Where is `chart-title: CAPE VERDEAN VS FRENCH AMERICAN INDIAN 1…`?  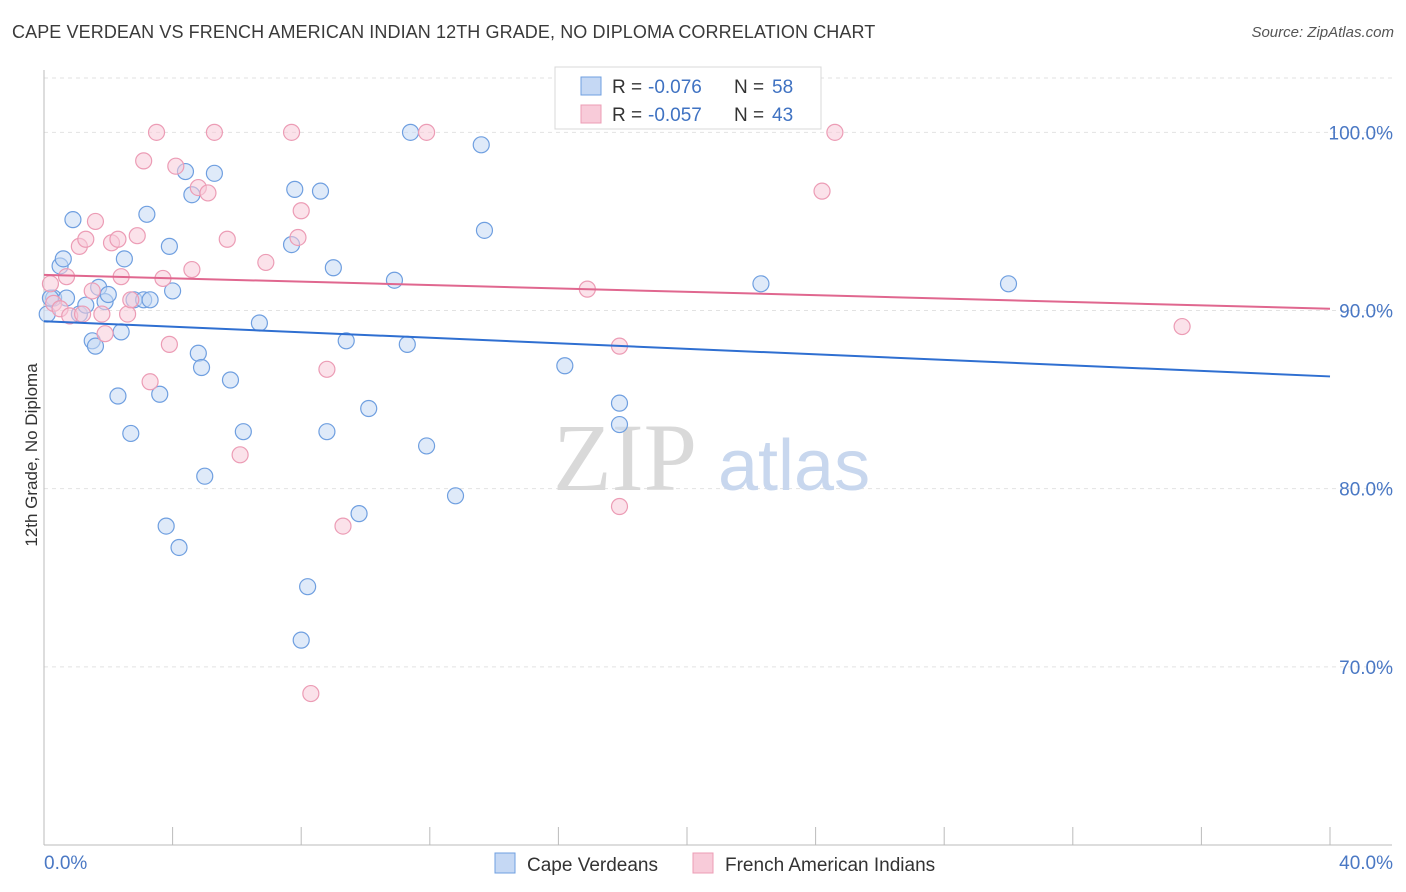 chart-title: CAPE VERDEAN VS FRENCH AMERICAN INDIAN 1… is located at coordinates (444, 32).